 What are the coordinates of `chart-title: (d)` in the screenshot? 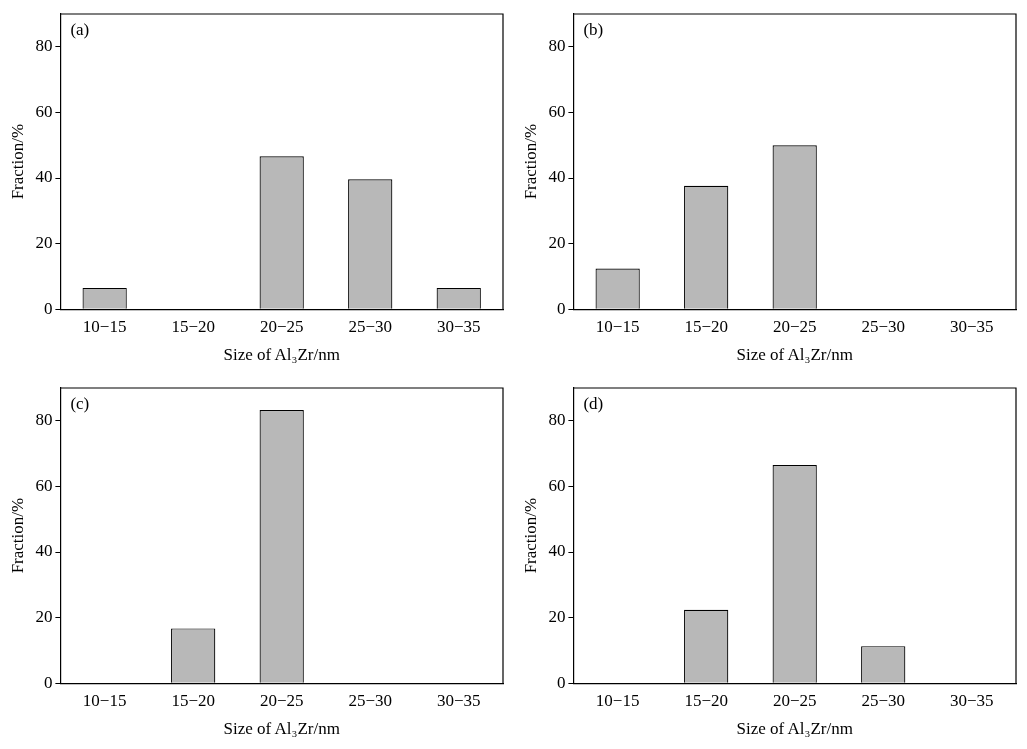 It's located at (593, 403).